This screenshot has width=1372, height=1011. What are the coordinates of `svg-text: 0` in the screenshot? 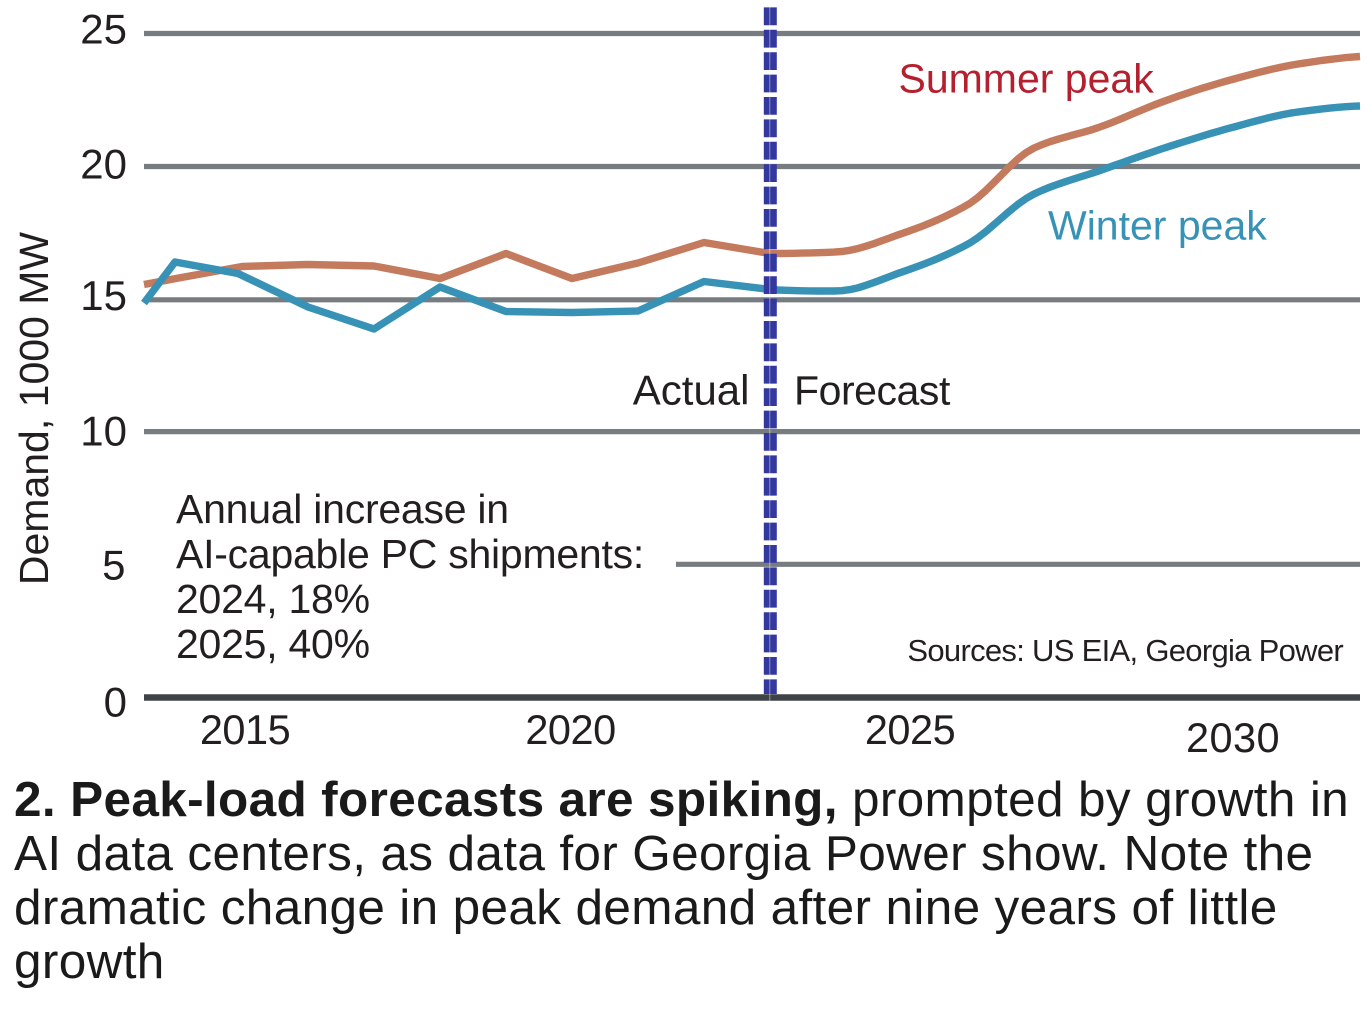 It's located at (115, 702).